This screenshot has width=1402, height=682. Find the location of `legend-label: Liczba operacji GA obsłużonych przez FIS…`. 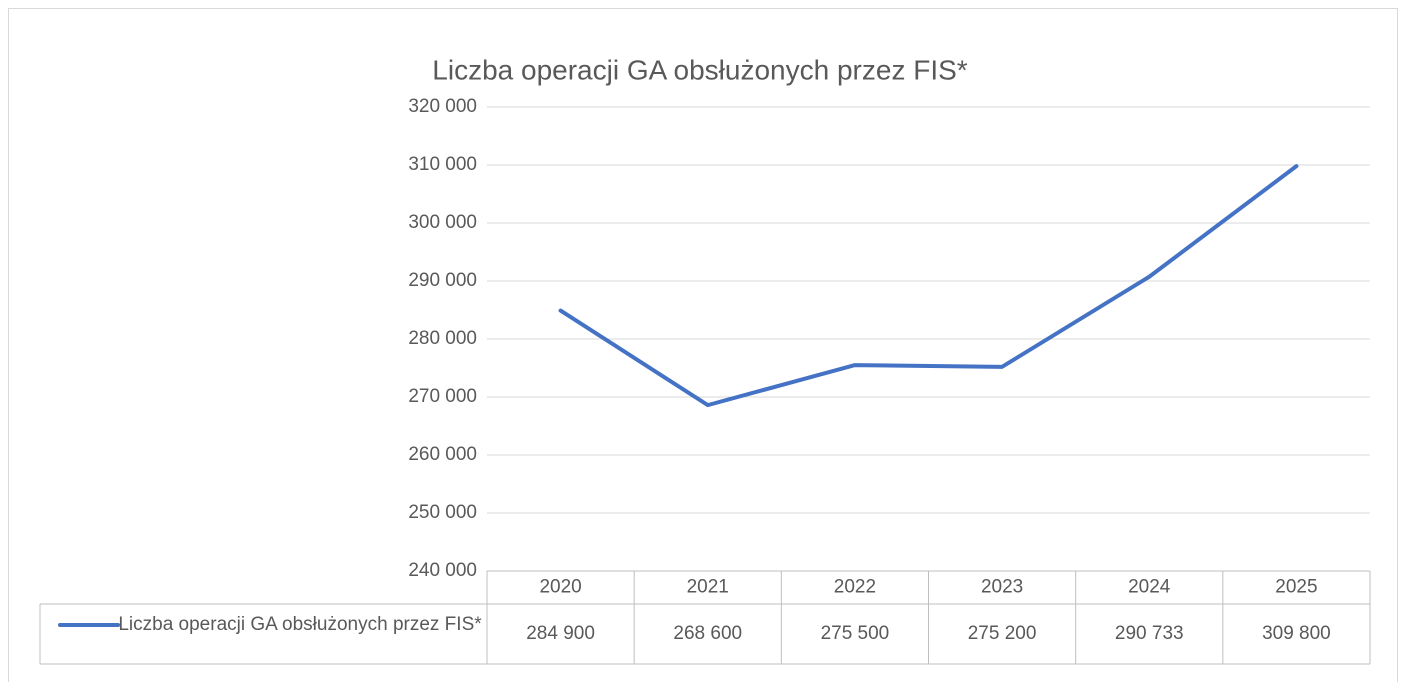

legend-label: Liczba operacji GA obsłużonych przez FIS… is located at coordinates (300, 624).